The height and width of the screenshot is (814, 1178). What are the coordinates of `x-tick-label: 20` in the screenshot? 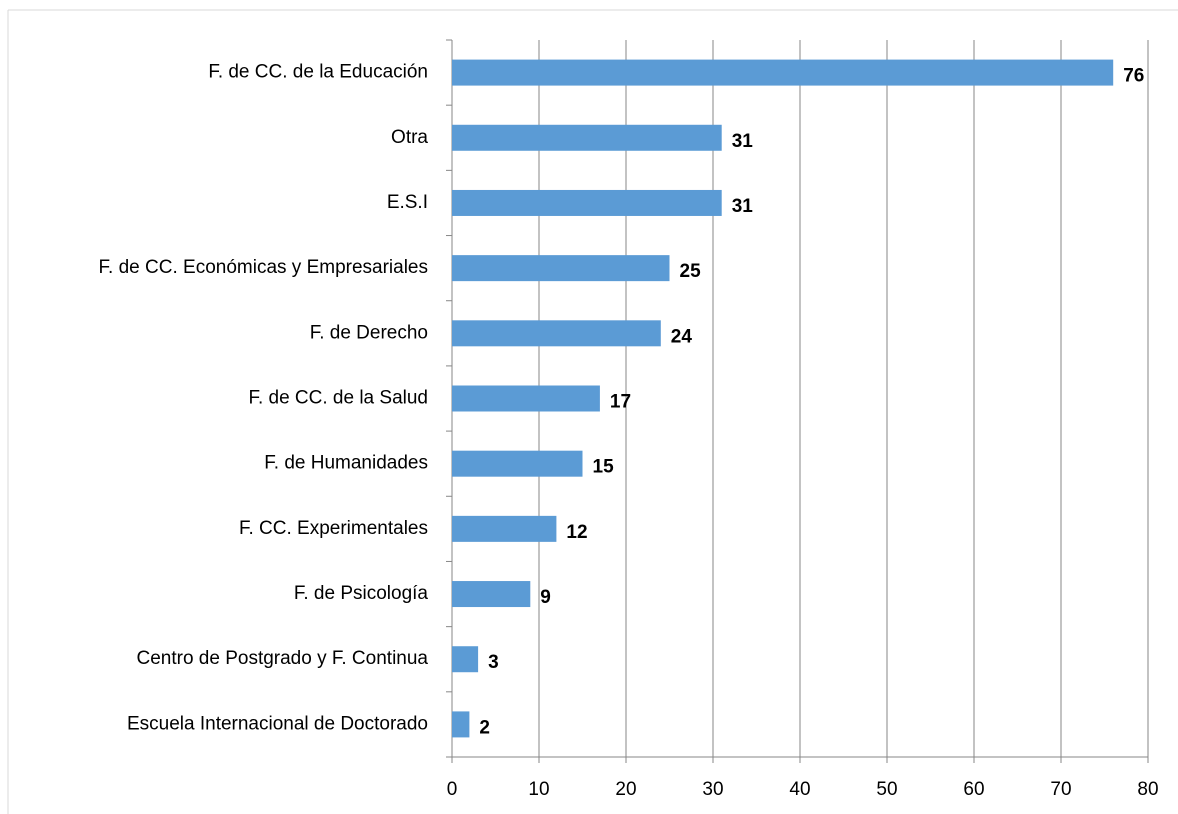 It's located at (625, 789).